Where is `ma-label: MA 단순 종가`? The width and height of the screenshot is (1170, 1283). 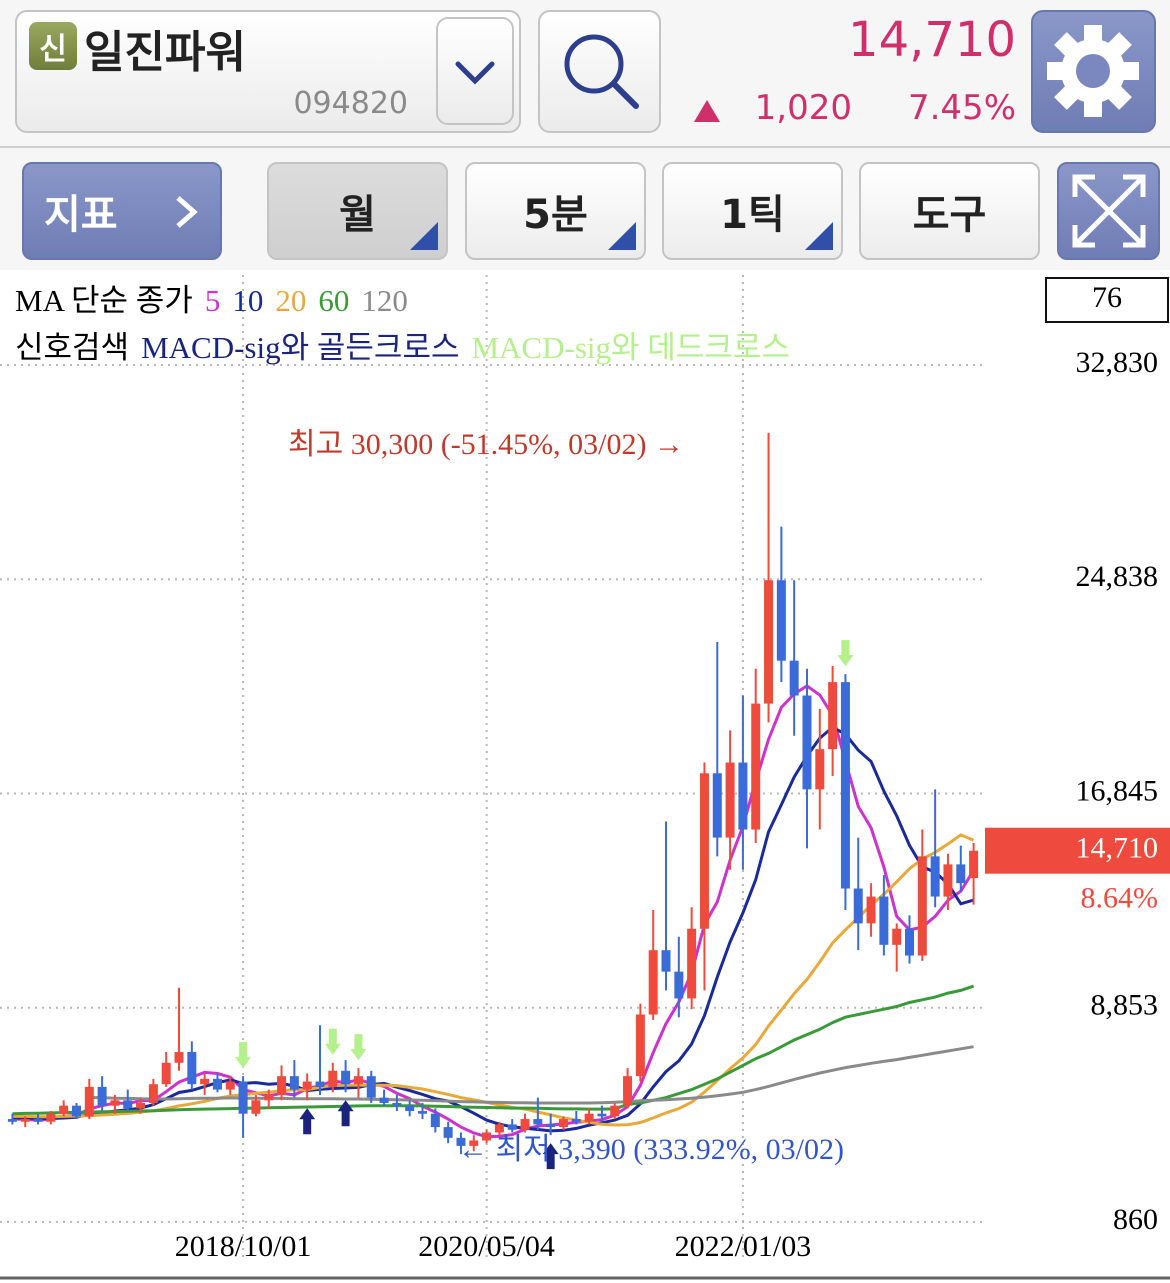 ma-label: MA 단순 종가 is located at coordinates (104, 300).